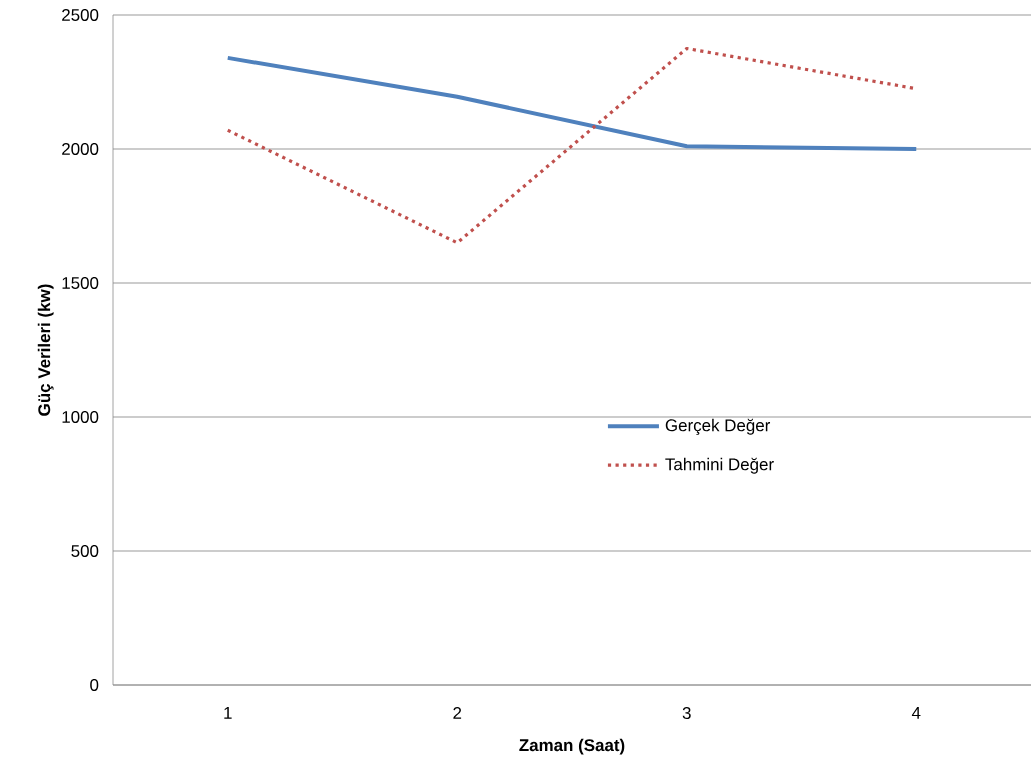 This screenshot has height=774, width=1032. I want to click on x-tick-label: 3, so click(686, 713).